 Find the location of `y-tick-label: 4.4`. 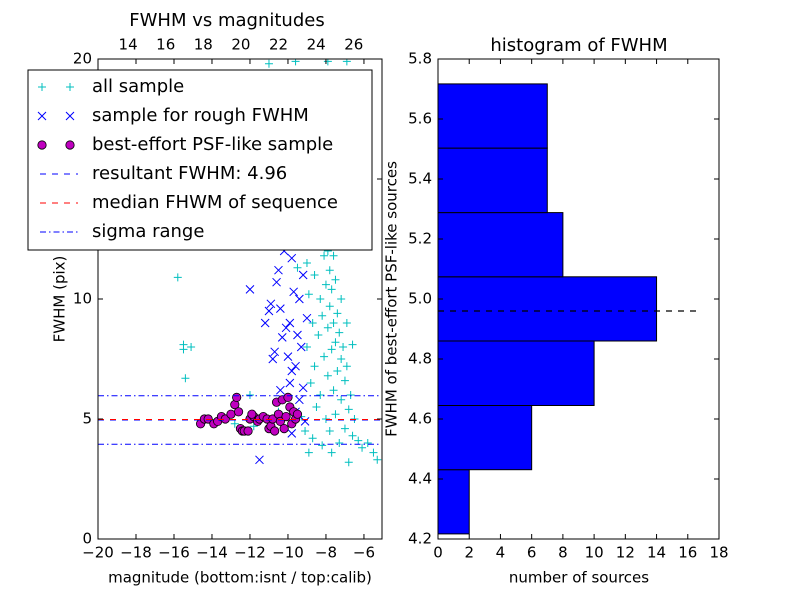

y-tick-label: 4.4 is located at coordinates (420, 479).